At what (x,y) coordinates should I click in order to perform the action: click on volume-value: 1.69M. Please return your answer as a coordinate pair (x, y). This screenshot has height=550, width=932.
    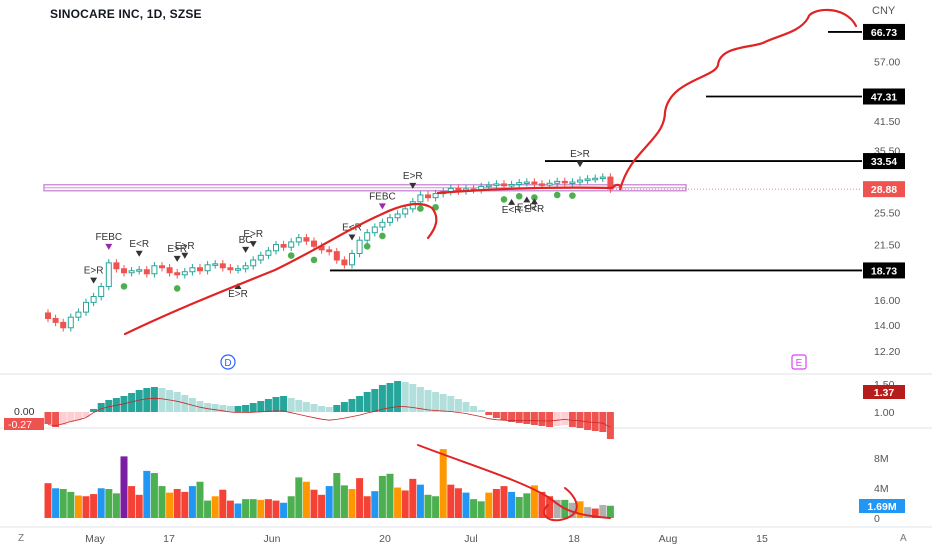
    Looking at the image, I should click on (881, 507).